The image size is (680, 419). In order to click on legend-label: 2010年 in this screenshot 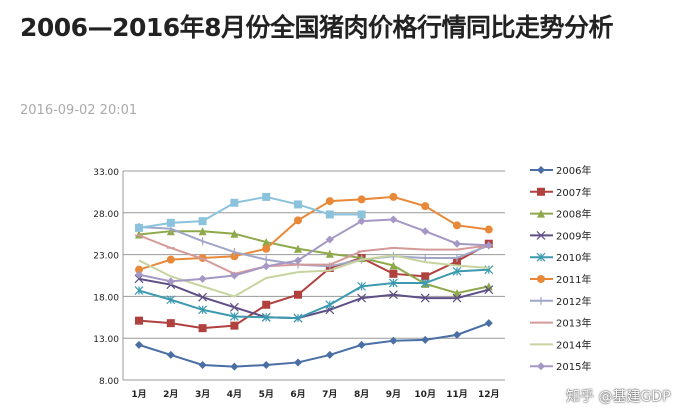, I will do `click(573, 257)`.